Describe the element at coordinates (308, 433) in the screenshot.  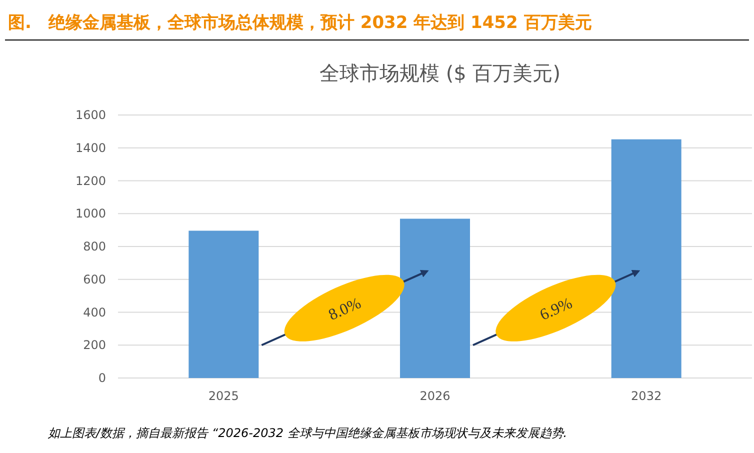
I see `source: 如上图表/数据，摘自最新报告 “2026-2032 全球与中国绝缘金属基板市场现状与及未来发展趋势.` at that location.